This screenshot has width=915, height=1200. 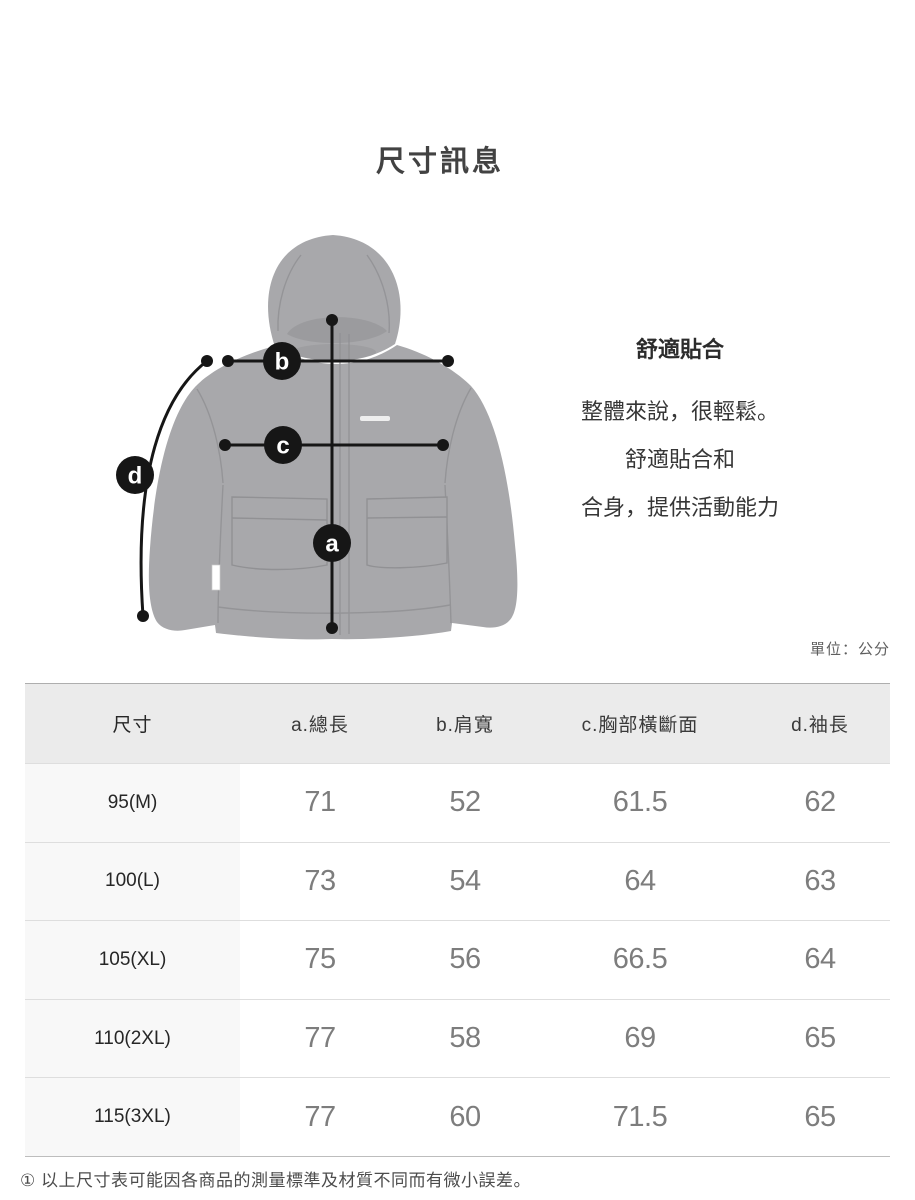 What do you see at coordinates (332, 474) in the screenshot?
I see `measure-line-a` at bounding box center [332, 474].